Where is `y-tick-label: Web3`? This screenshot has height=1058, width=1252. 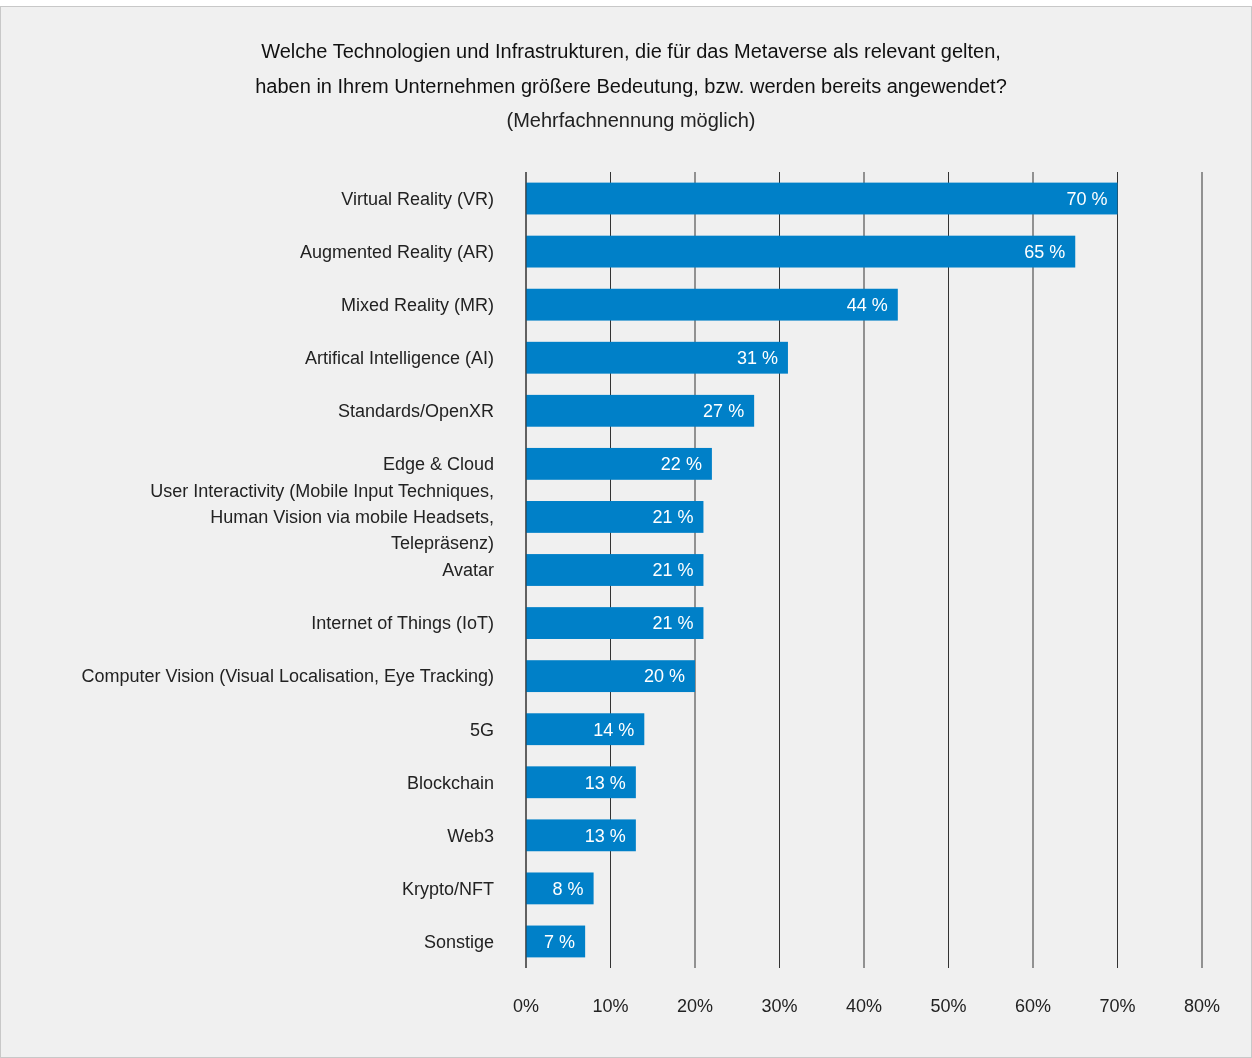 y-tick-label: Web3 is located at coordinates (470, 835).